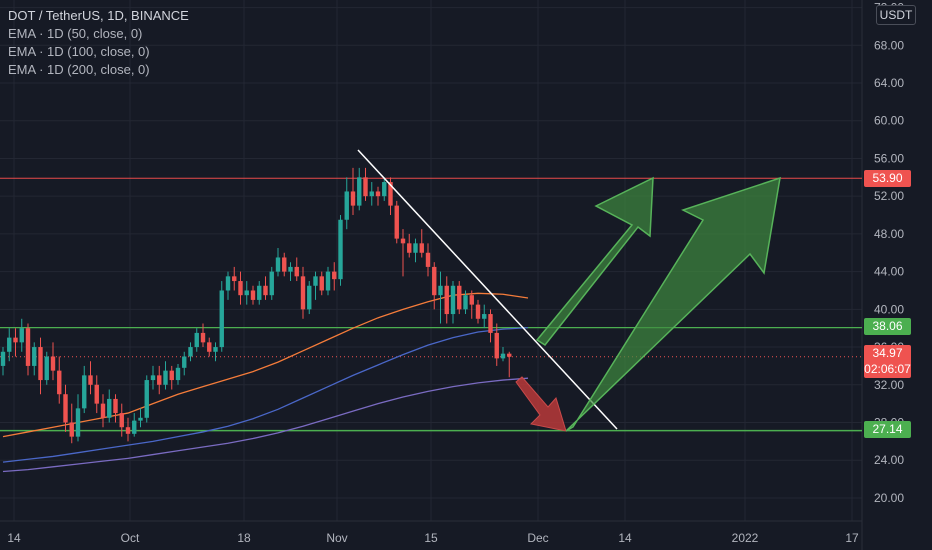 The height and width of the screenshot is (550, 932). I want to click on x-tick-label: Oct, so click(130, 538).